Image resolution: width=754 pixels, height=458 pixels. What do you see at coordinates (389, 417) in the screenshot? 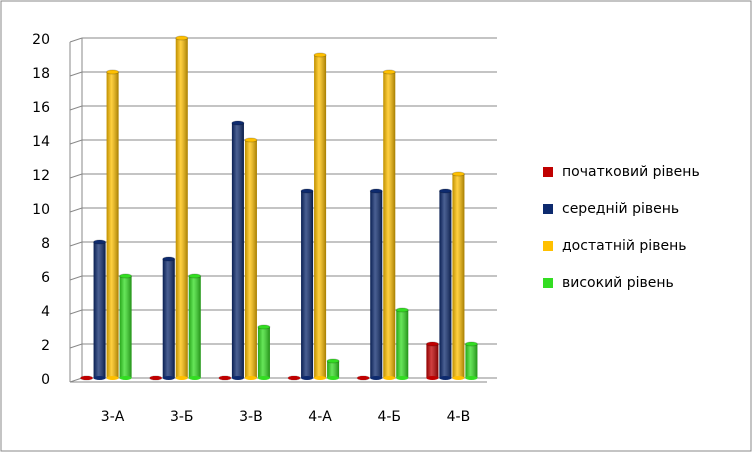
I see `x-tick-label: 4-Б` at bounding box center [389, 417].